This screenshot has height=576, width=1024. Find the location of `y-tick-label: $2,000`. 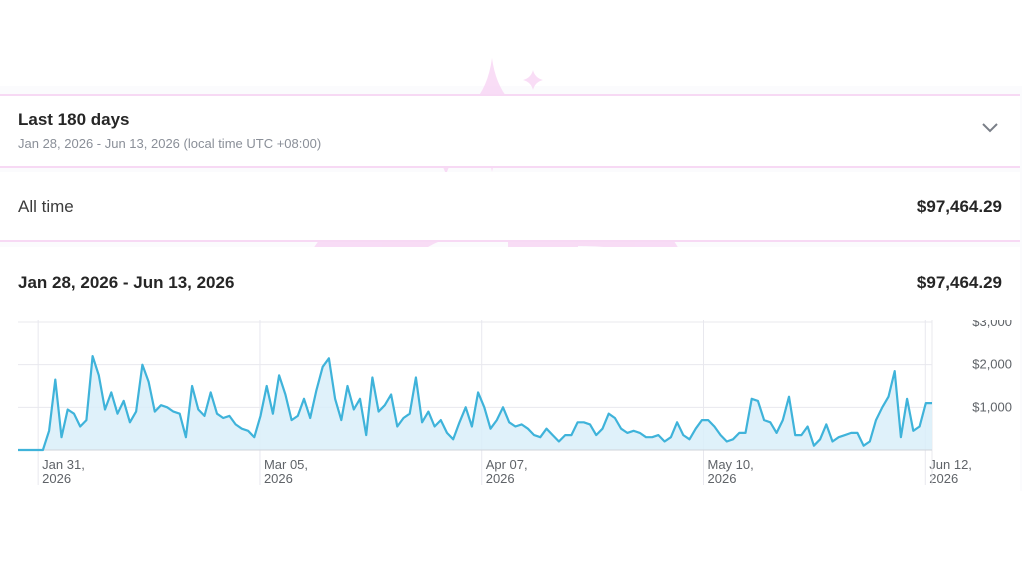

y-tick-label: $2,000 is located at coordinates (992, 364).